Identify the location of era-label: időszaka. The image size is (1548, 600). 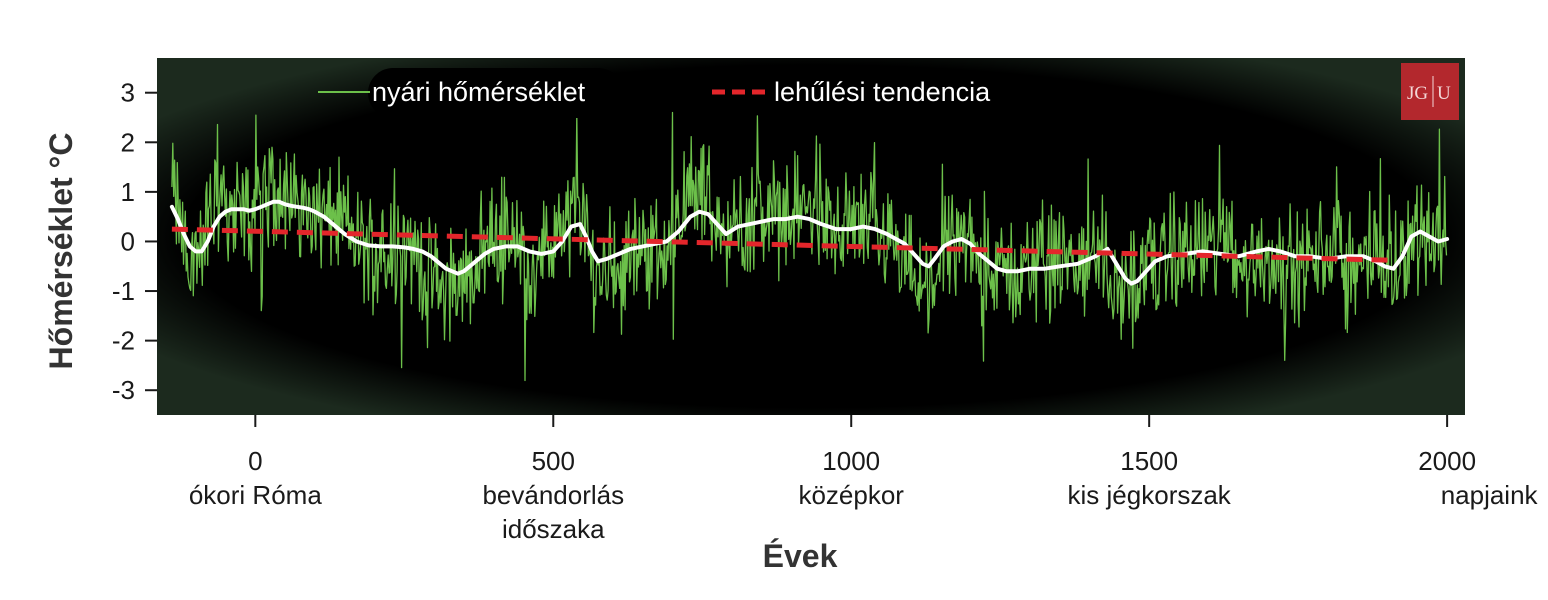
(553, 529).